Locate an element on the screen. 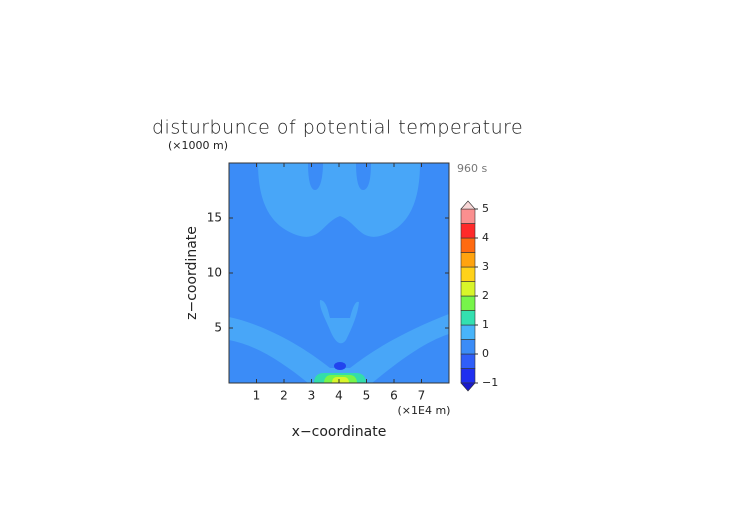 The width and height of the screenshot is (752, 532). contour-field is located at coordinates (339, 273).